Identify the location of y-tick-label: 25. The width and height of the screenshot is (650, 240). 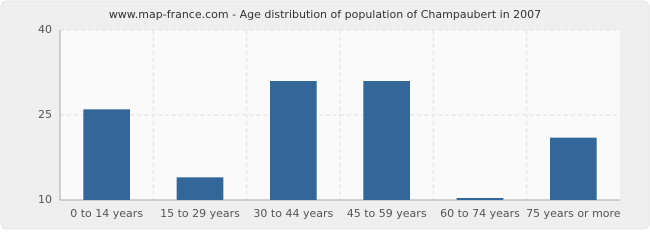
(45, 114).